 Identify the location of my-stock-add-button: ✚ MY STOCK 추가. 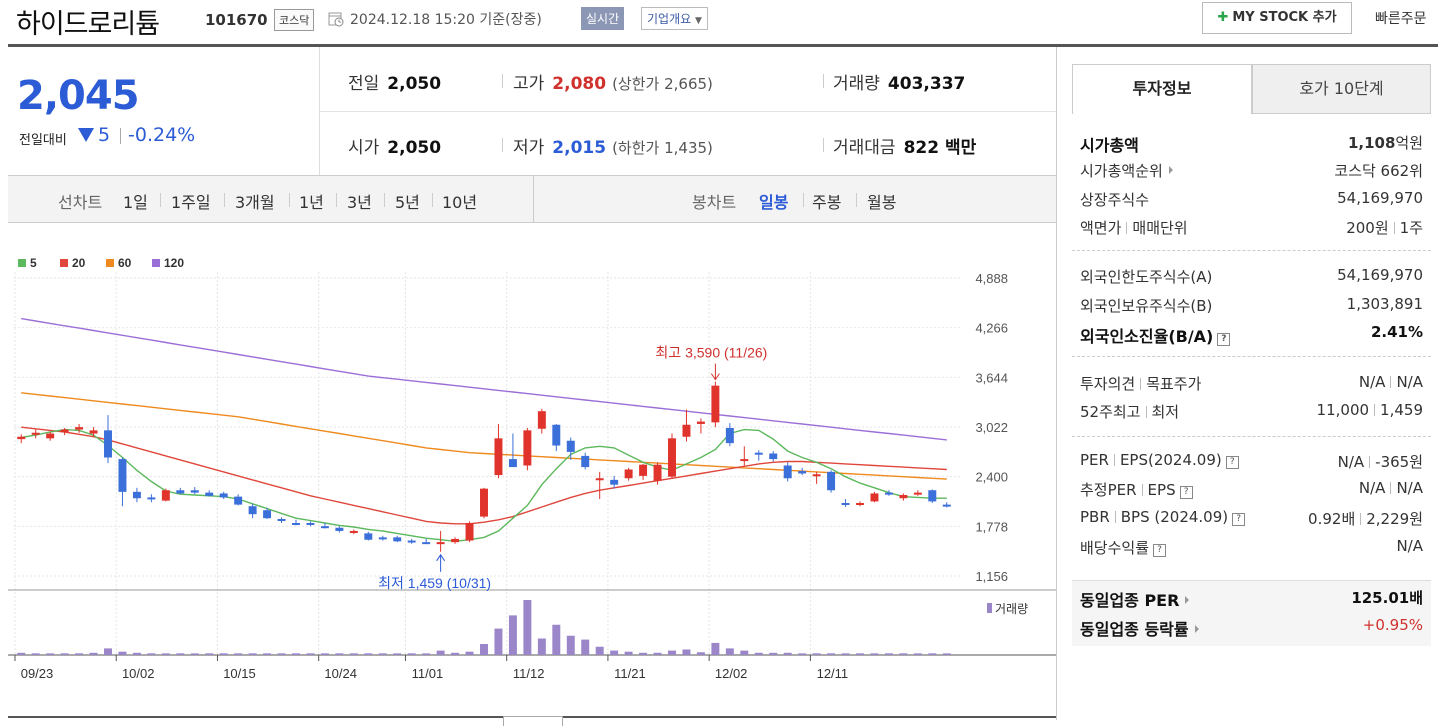
(1277, 18).